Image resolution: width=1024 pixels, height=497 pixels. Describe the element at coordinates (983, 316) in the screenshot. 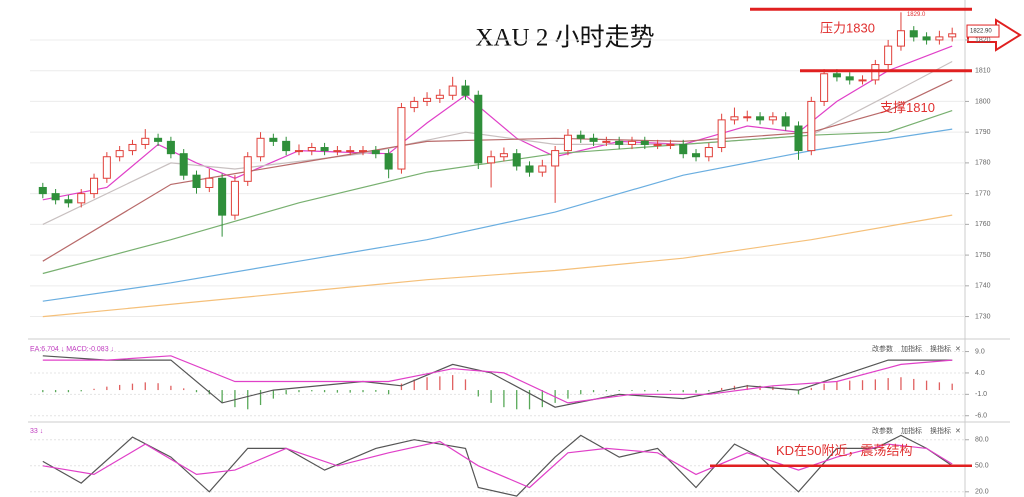

I see `y-tick-label: 1730` at that location.